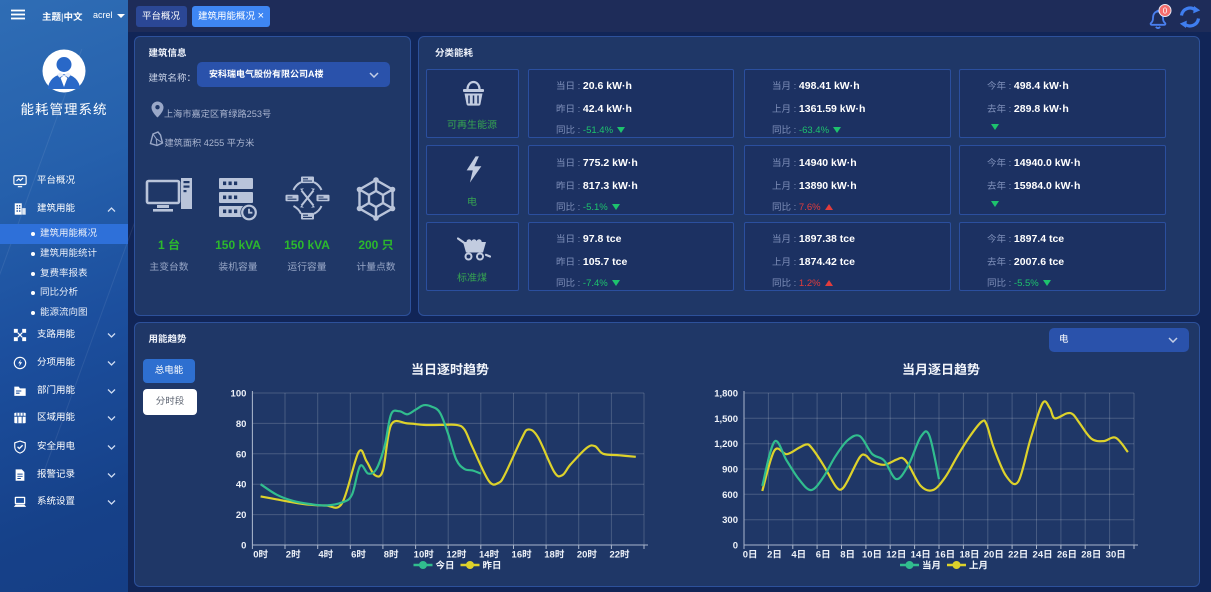 Image resolution: width=1211 pixels, height=592 pixels. Describe the element at coordinates (774, 555) in the screenshot. I see `svg-text: 2日` at that location.